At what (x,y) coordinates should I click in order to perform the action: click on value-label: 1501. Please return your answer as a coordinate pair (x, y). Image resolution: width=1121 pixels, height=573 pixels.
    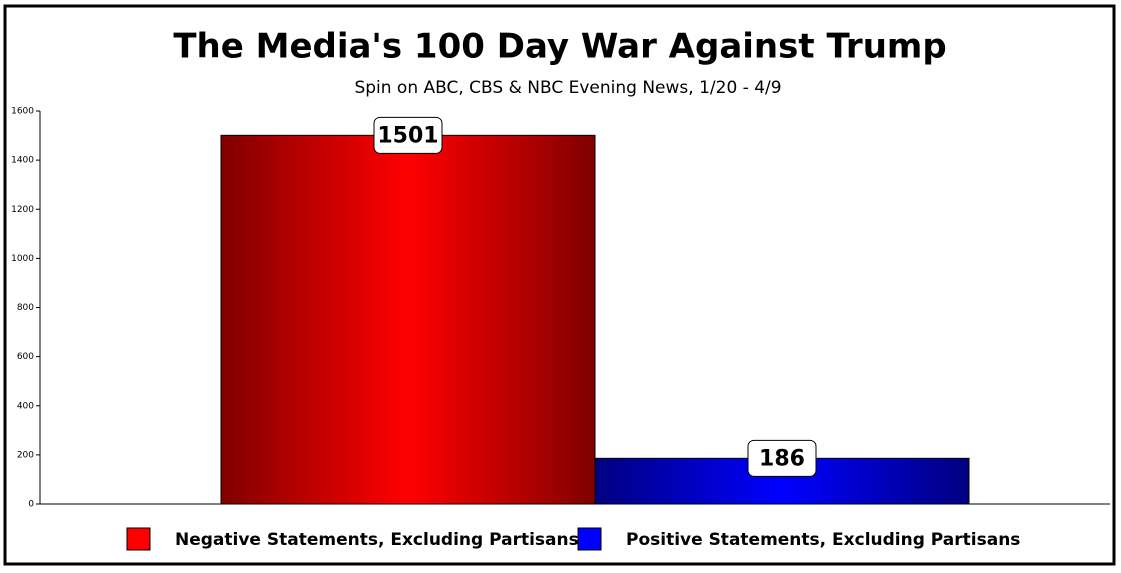
    Looking at the image, I should click on (407, 135).